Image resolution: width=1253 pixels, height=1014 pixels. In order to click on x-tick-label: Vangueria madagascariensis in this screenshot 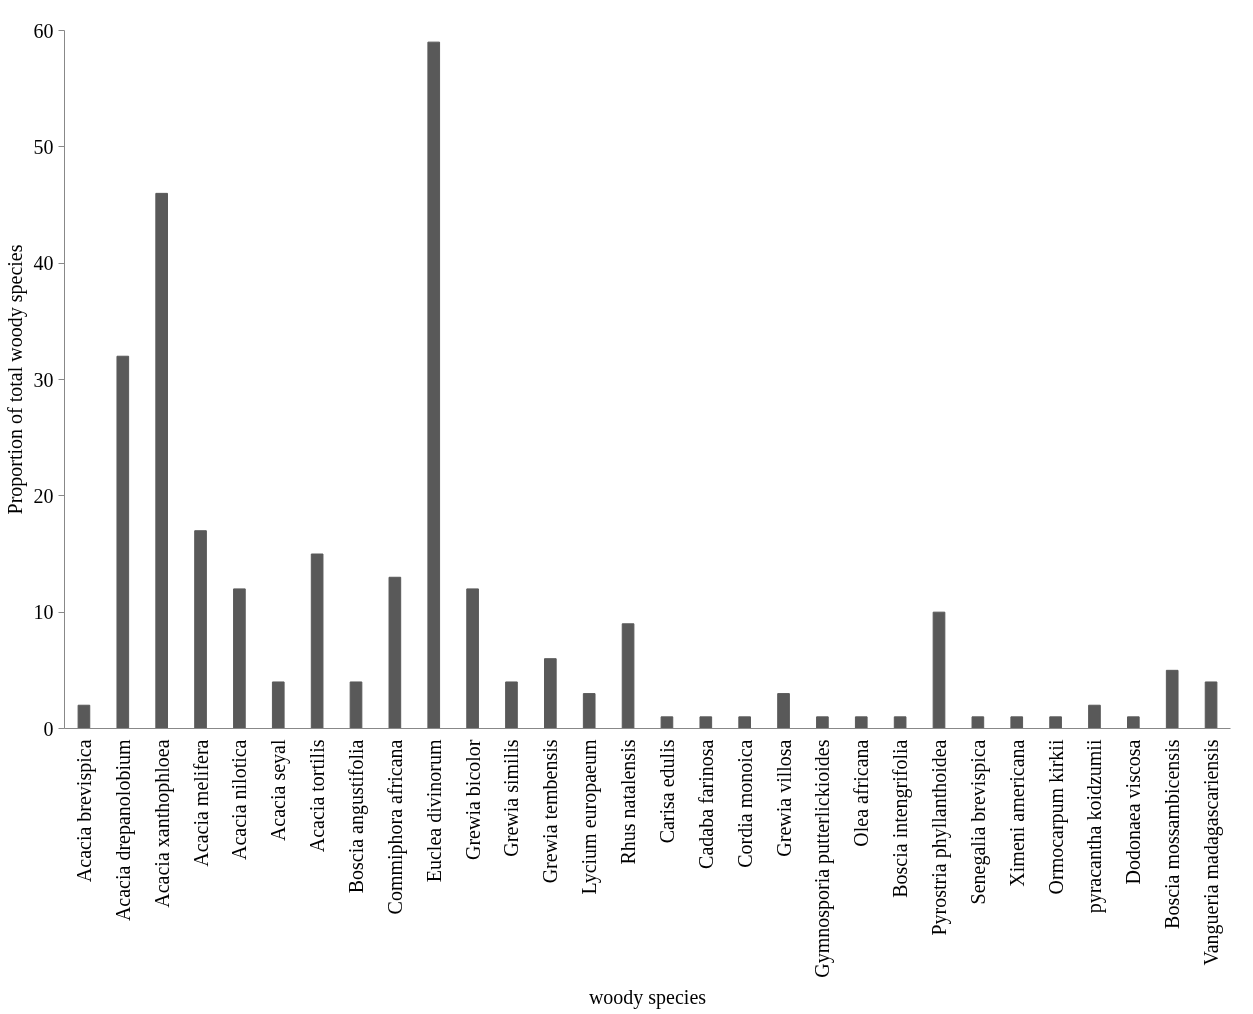, I will do `click(1212, 852)`.